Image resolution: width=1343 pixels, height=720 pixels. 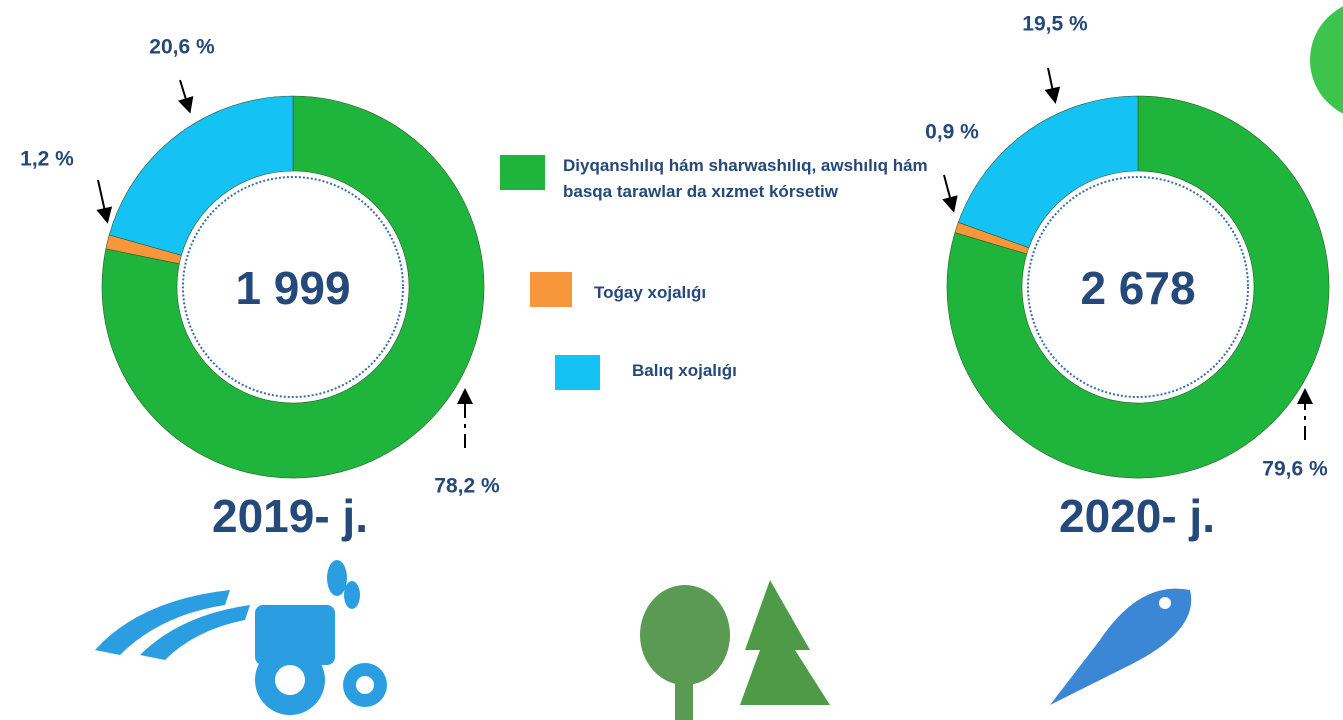 I want to click on value-label: 19,5 %, so click(x=1055, y=24).